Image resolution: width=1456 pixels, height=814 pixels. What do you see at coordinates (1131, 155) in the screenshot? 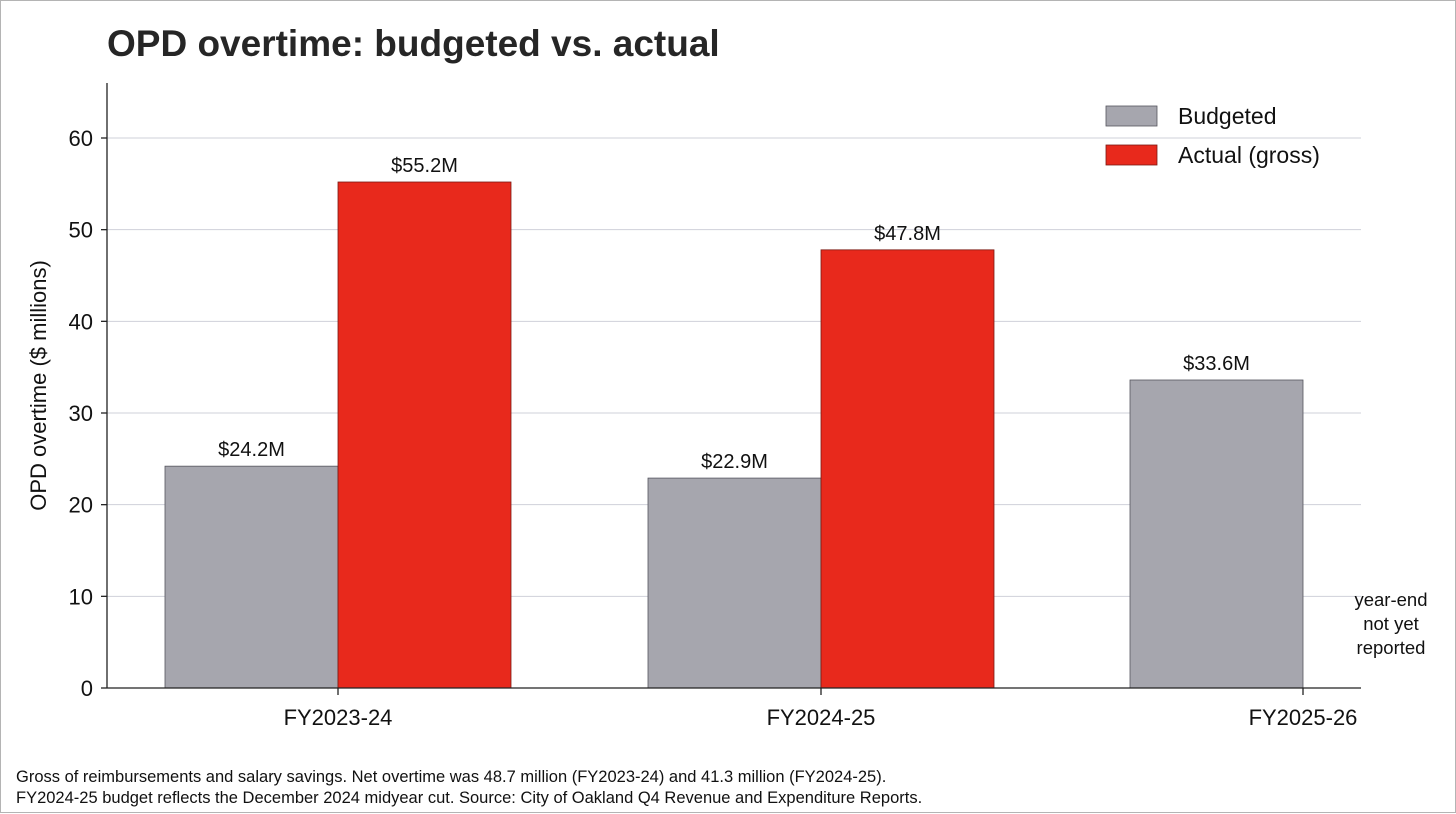
I see `legend-swatch-actual` at bounding box center [1131, 155].